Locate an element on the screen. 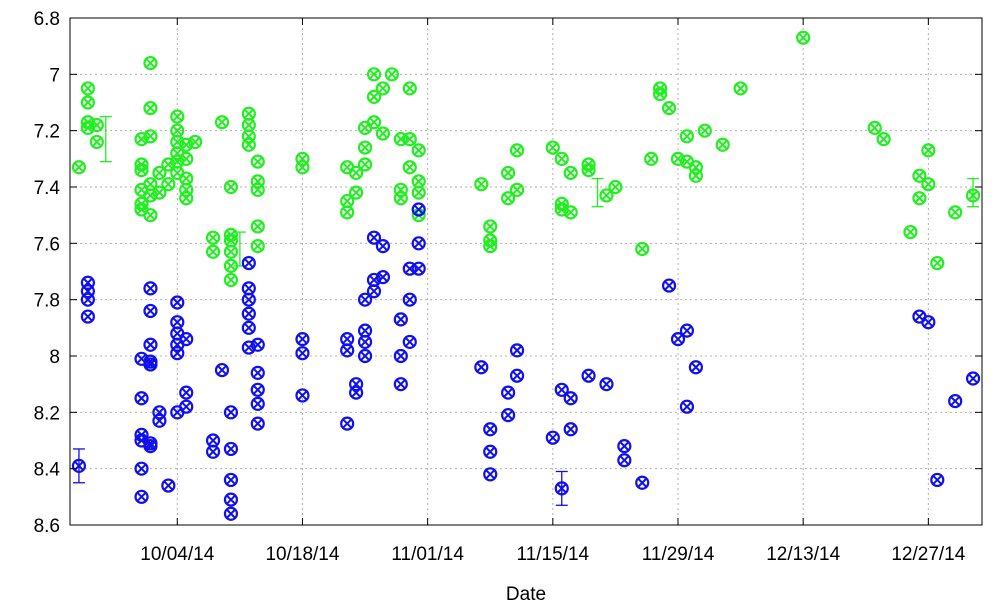 This screenshot has height=612, width=997. x-tick-label: 10/18/14 is located at coordinates (302, 554).